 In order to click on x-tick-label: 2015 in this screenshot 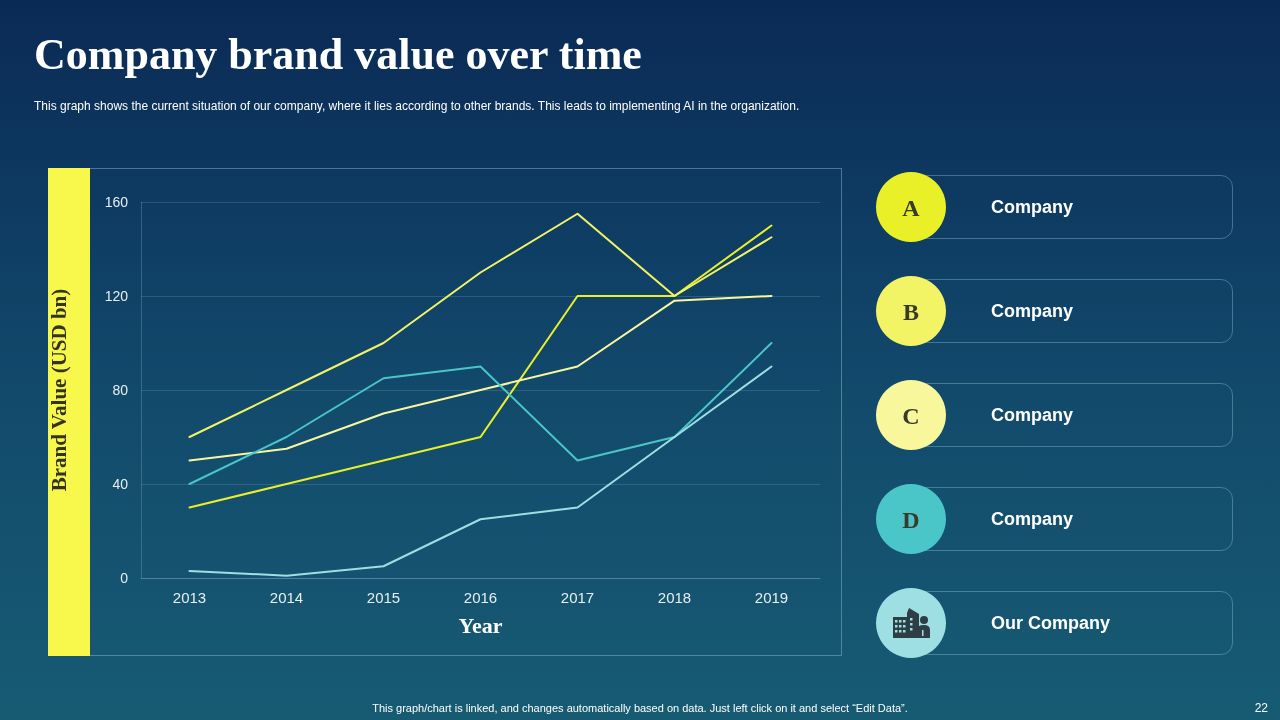, I will do `click(383, 597)`.